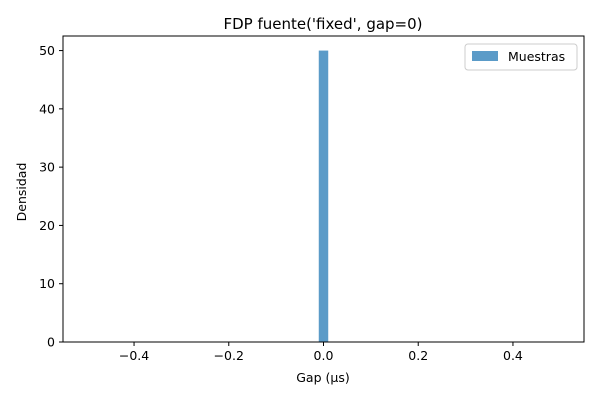 The height and width of the screenshot is (400, 600). Describe the element at coordinates (536, 56) in the screenshot. I see `legend-label: Muestras` at that location.